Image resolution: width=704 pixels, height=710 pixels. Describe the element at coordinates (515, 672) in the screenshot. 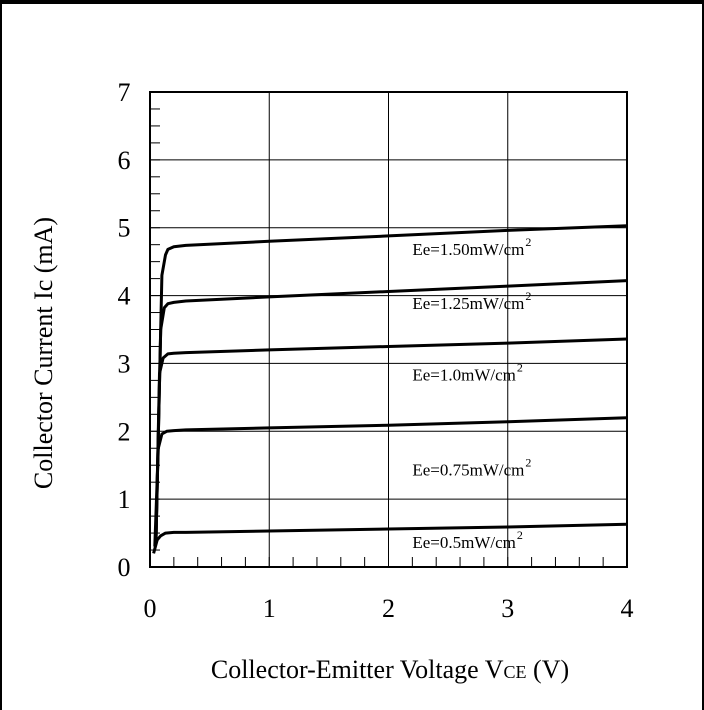

I see `x-axis-title-sub: CE` at that location.